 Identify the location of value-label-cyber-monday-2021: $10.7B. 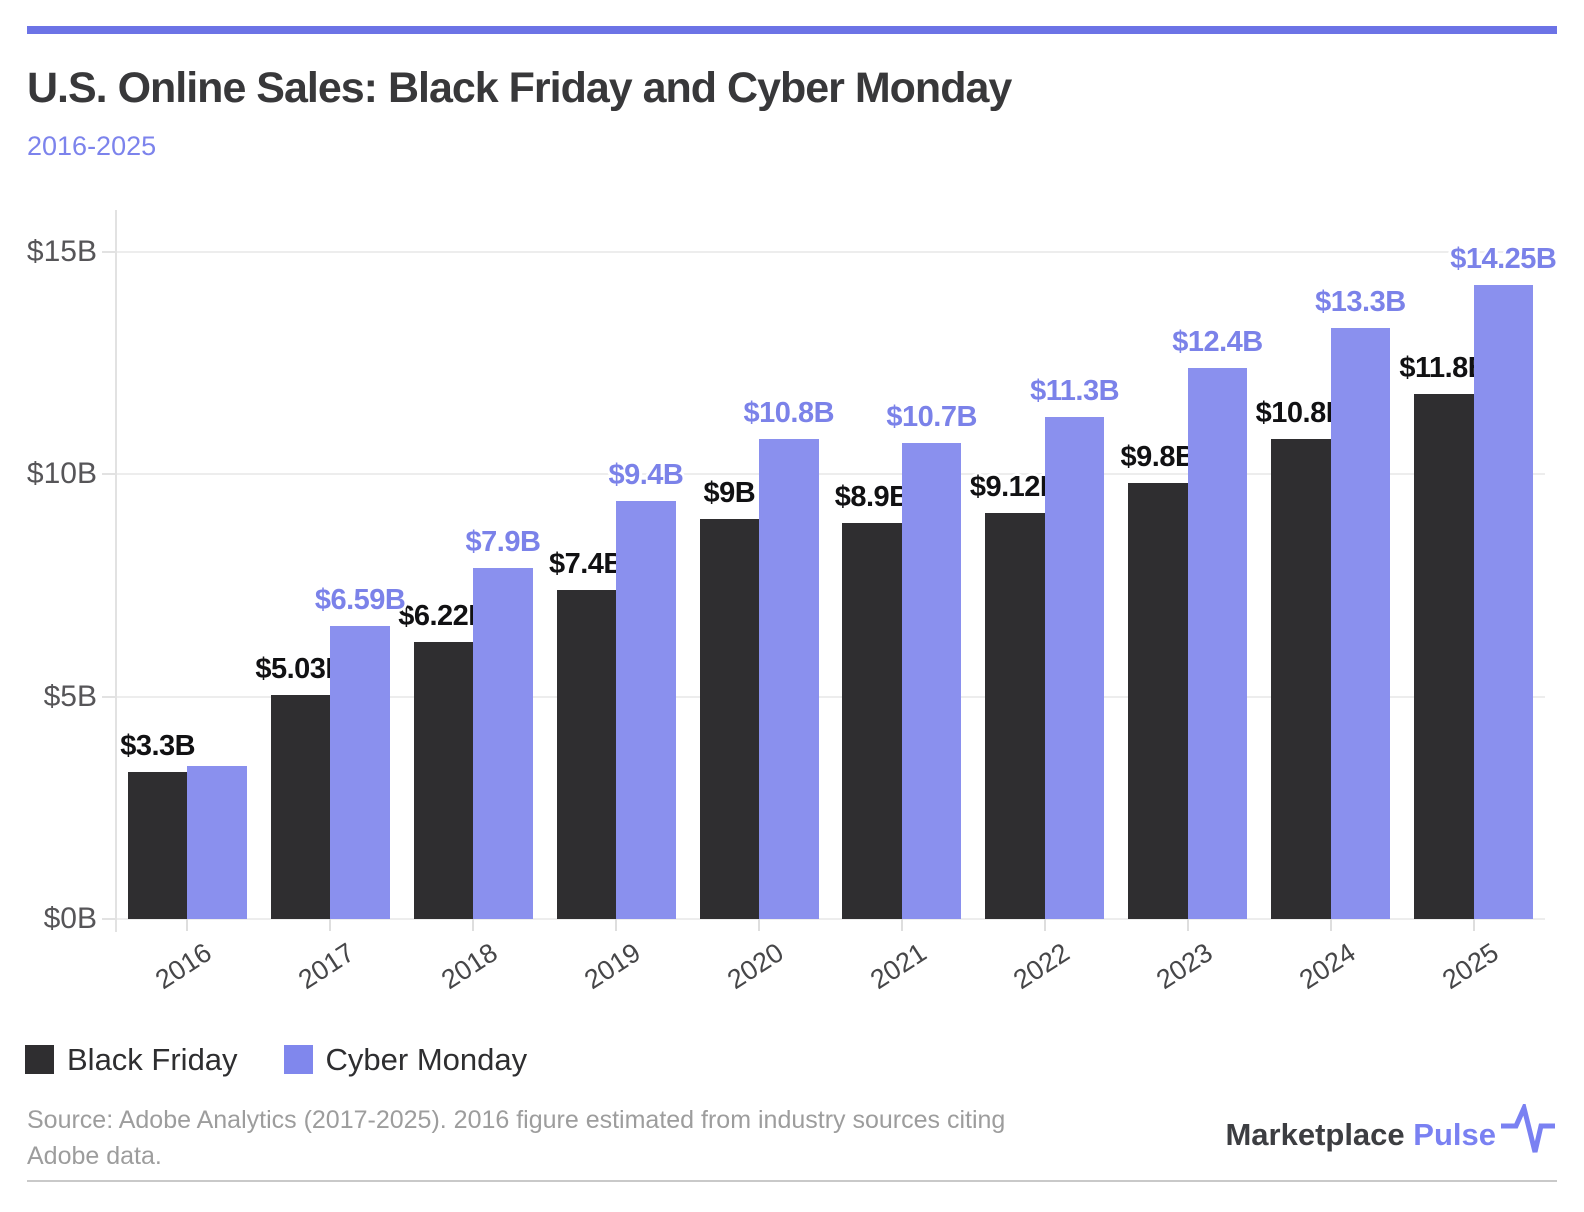
(931, 417).